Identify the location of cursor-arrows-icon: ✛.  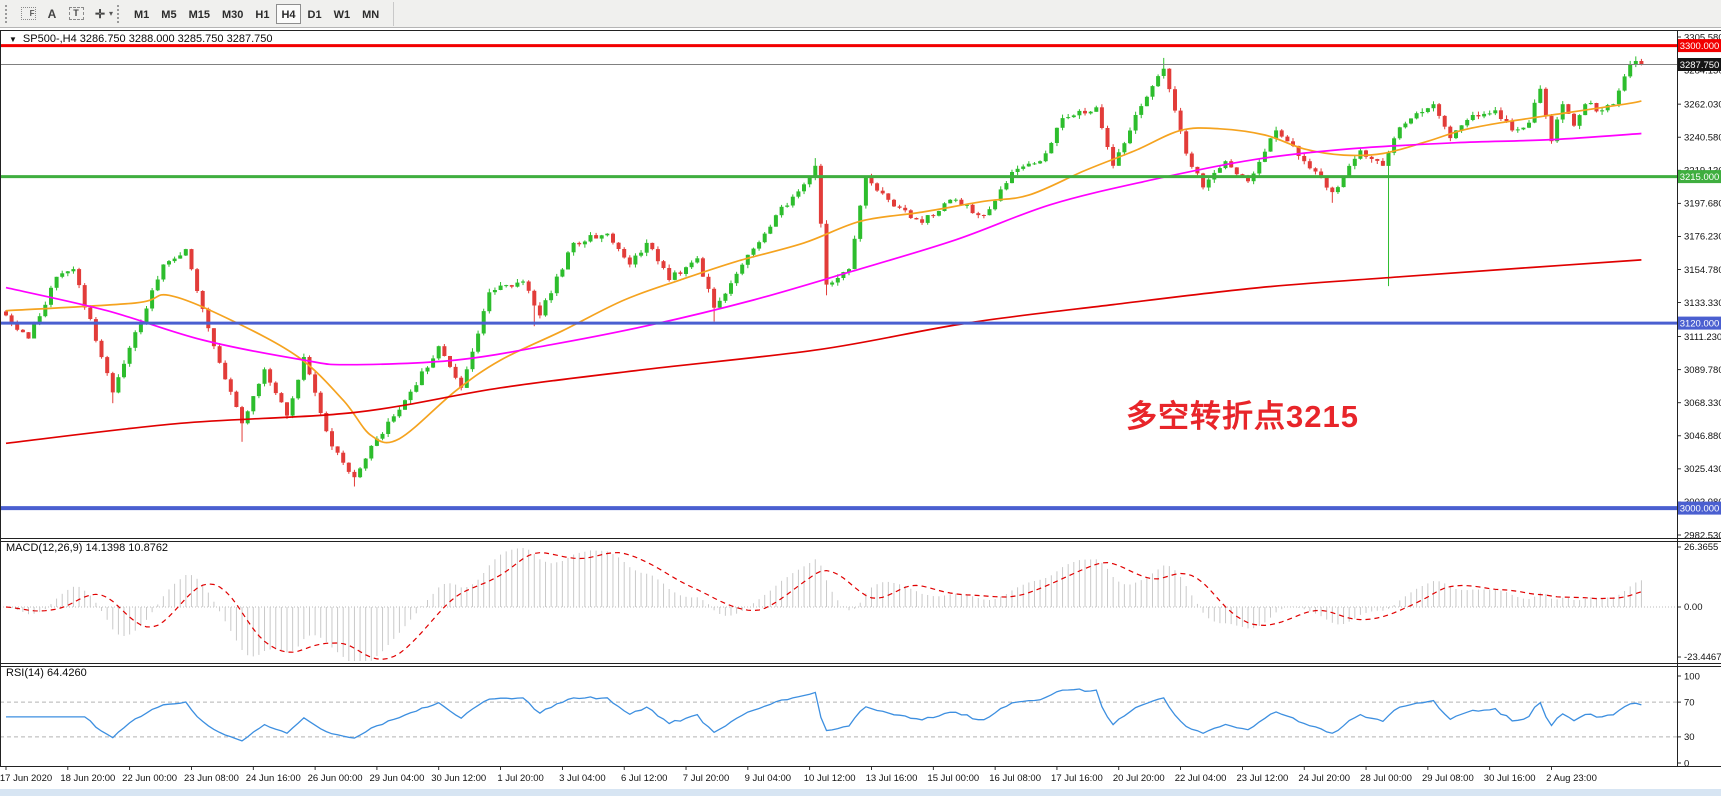
(100, 13).